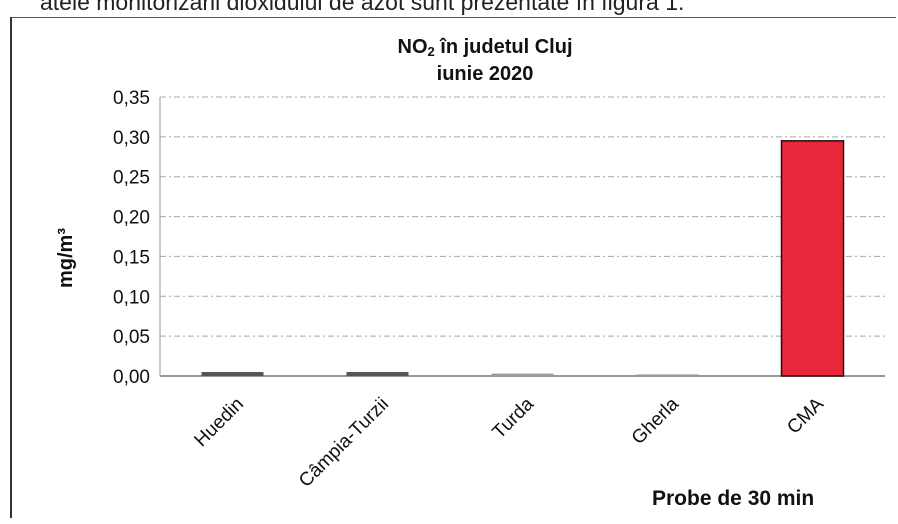  I want to click on x-tick-label: Turda, so click(514, 418).